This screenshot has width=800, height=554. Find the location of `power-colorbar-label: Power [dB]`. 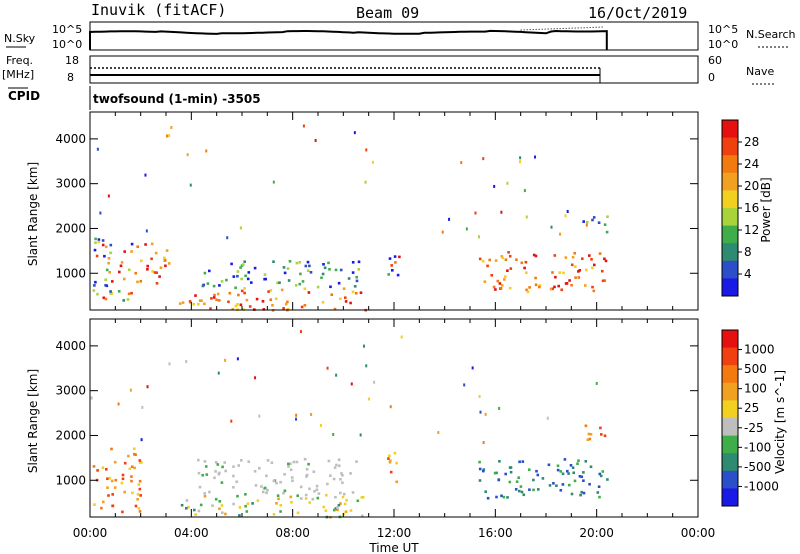

power-colorbar-label: Power [dB] is located at coordinates (766, 209).